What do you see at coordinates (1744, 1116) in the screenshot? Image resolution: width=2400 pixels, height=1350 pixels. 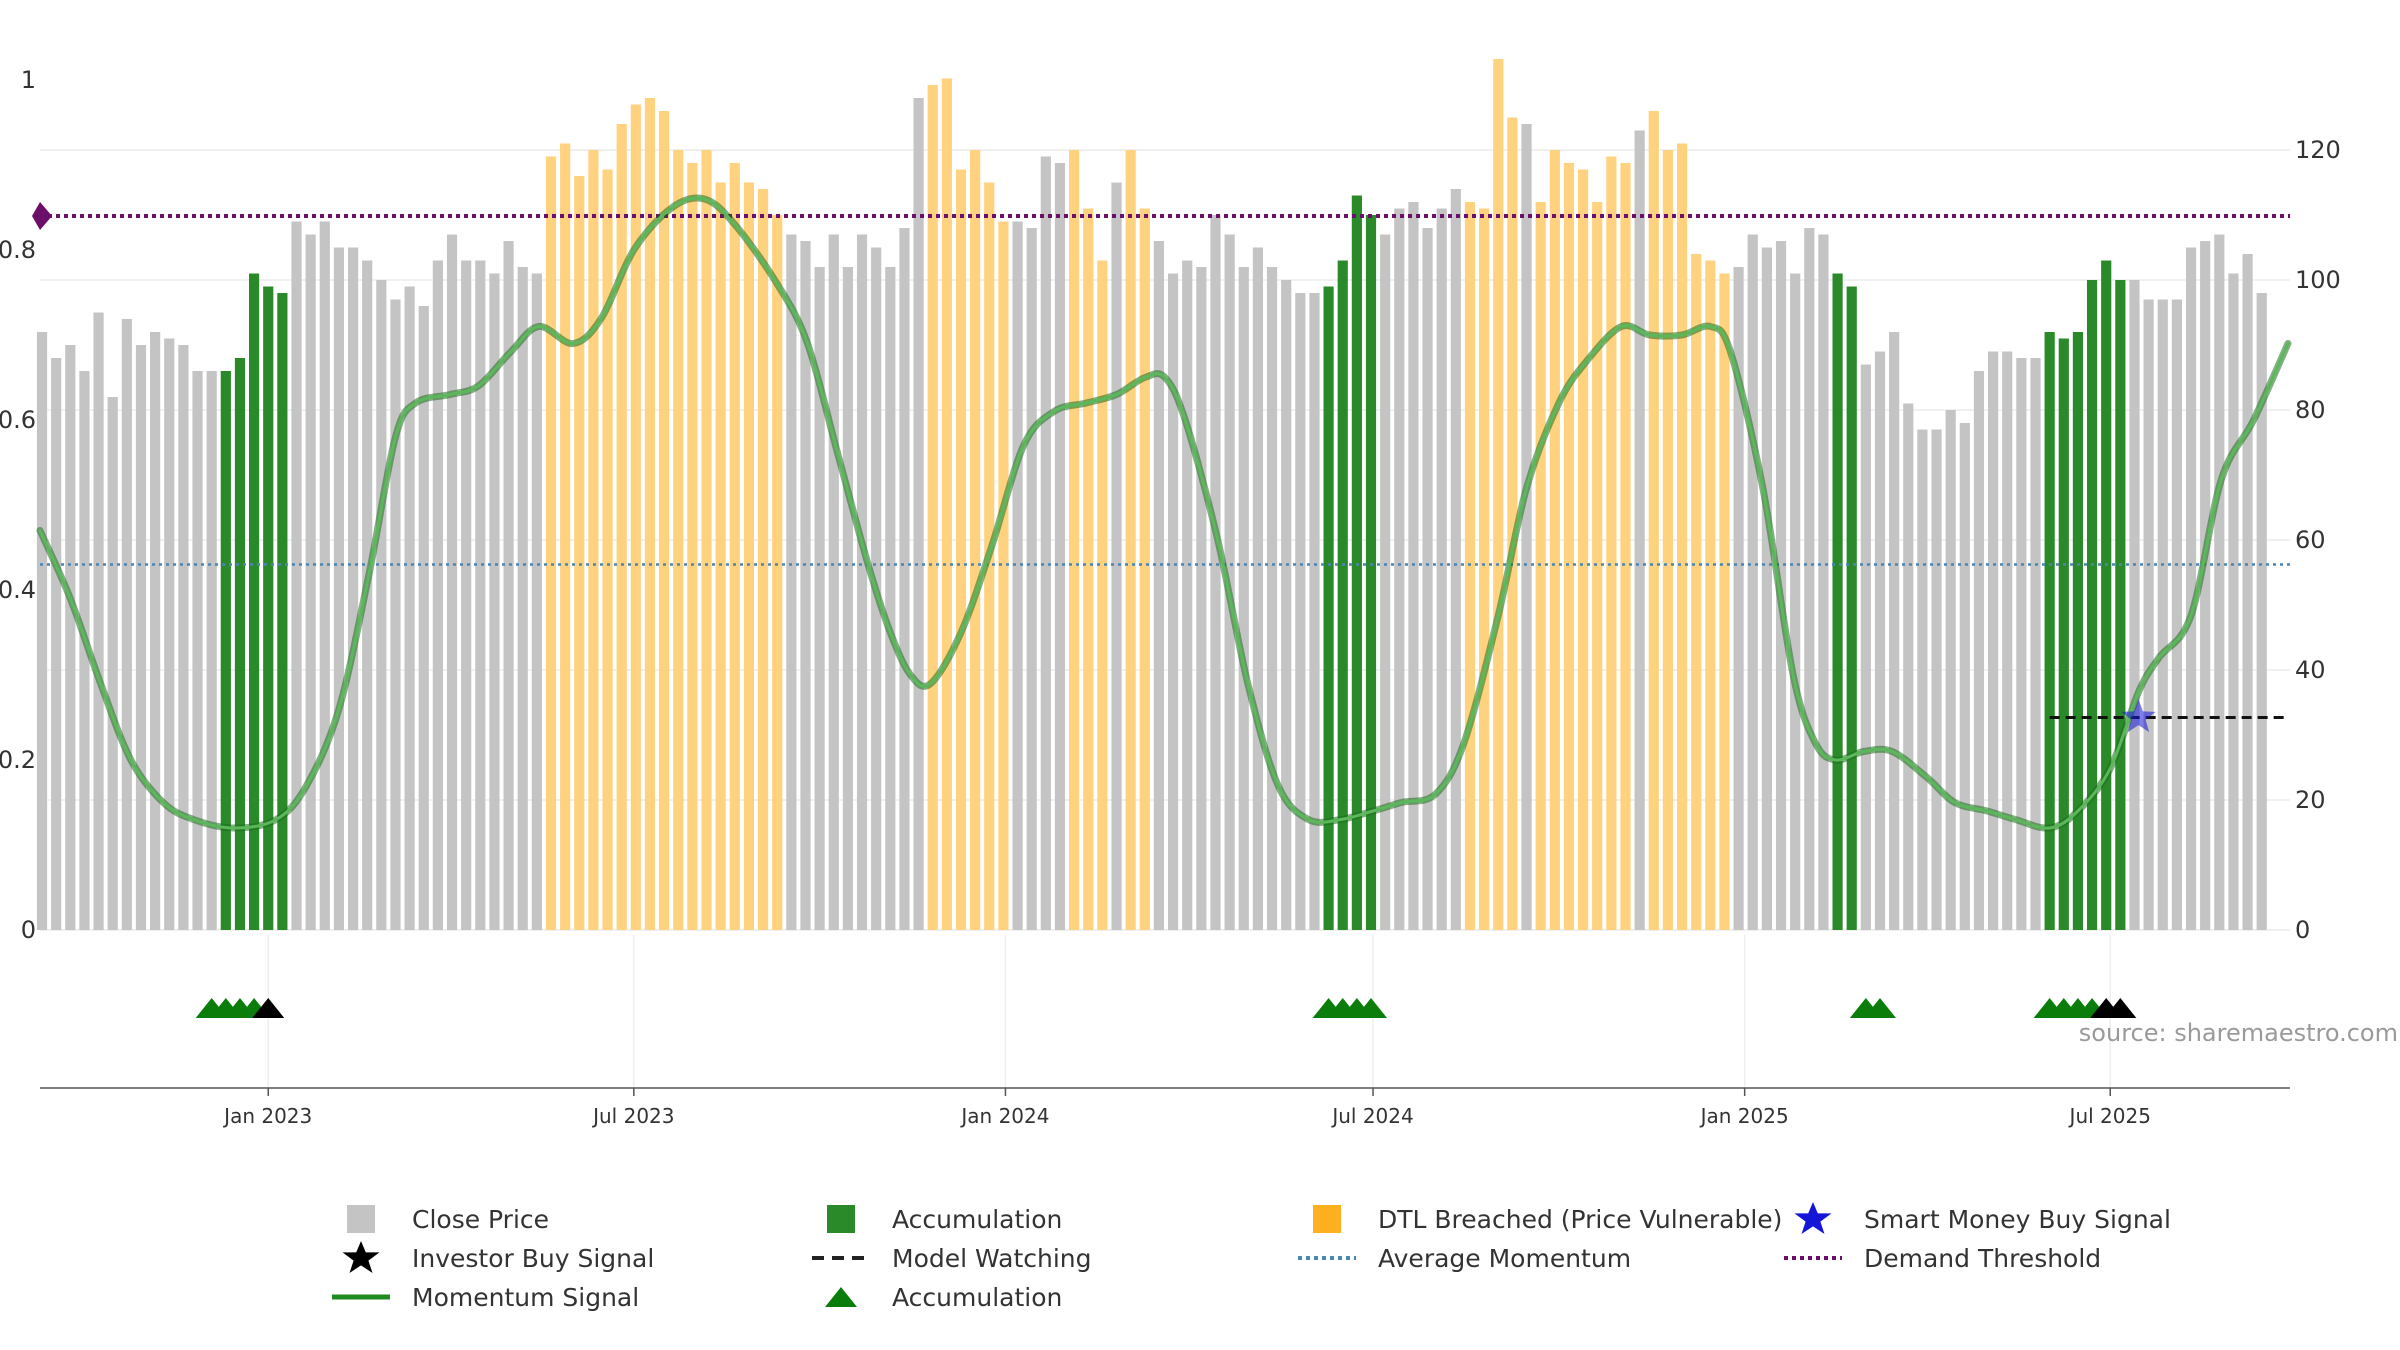 I see `x-axis-tick-label: Jan 2025` at bounding box center [1744, 1116].